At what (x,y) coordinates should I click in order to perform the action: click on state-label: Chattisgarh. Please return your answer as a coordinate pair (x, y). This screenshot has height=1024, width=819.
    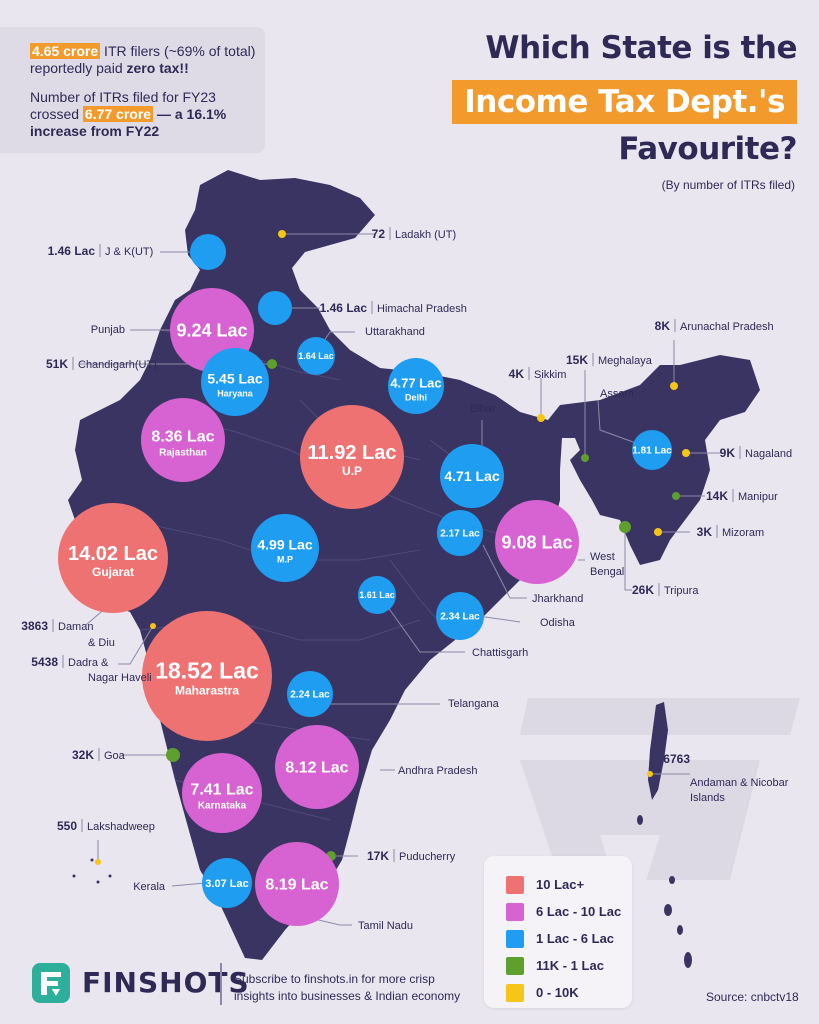
    Looking at the image, I should click on (500, 653).